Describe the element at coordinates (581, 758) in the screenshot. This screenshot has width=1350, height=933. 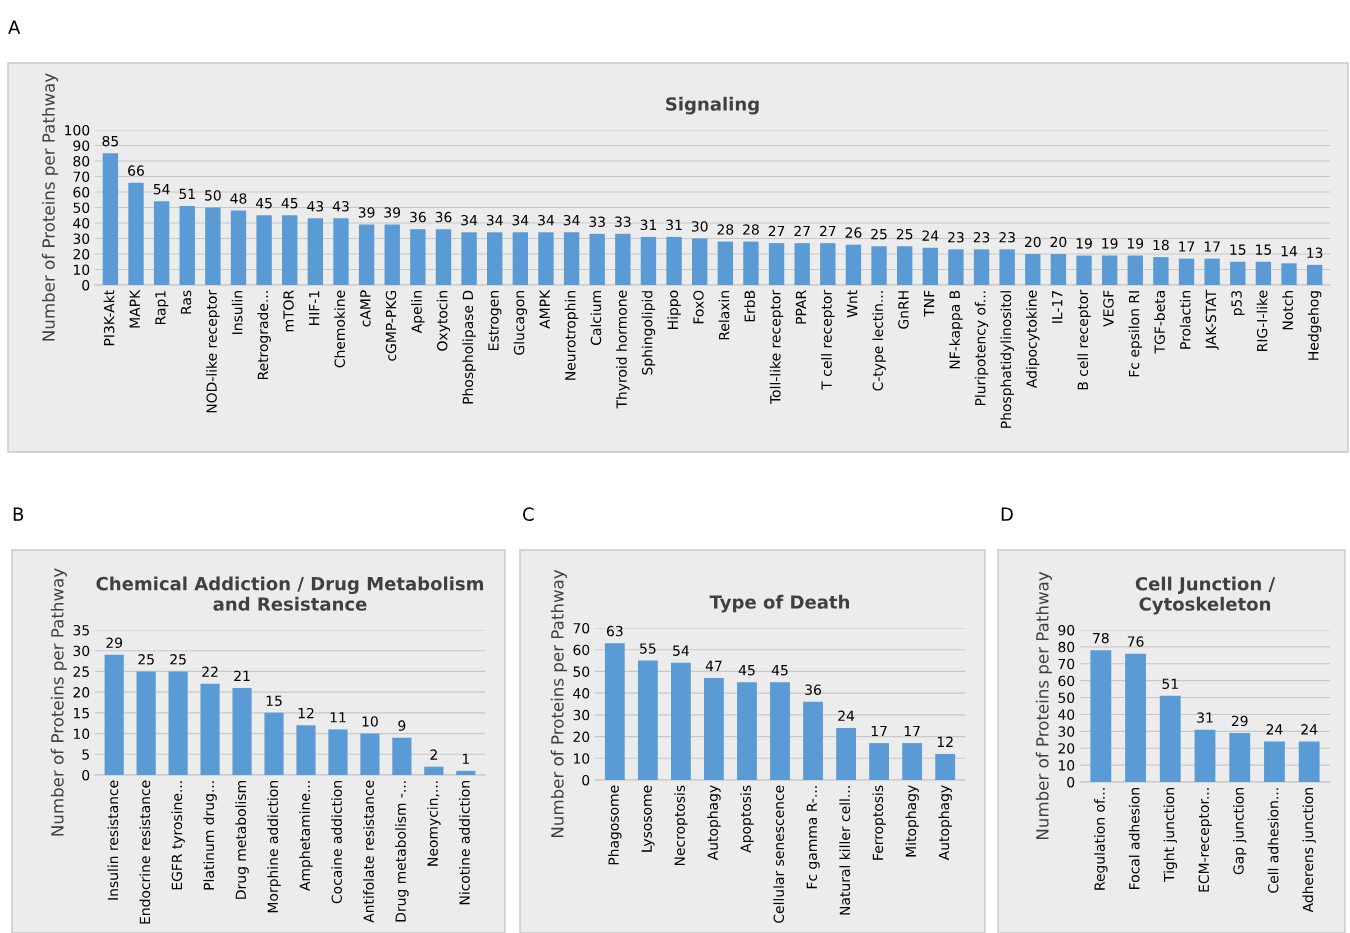
I see `y-tick-label: 10` at that location.